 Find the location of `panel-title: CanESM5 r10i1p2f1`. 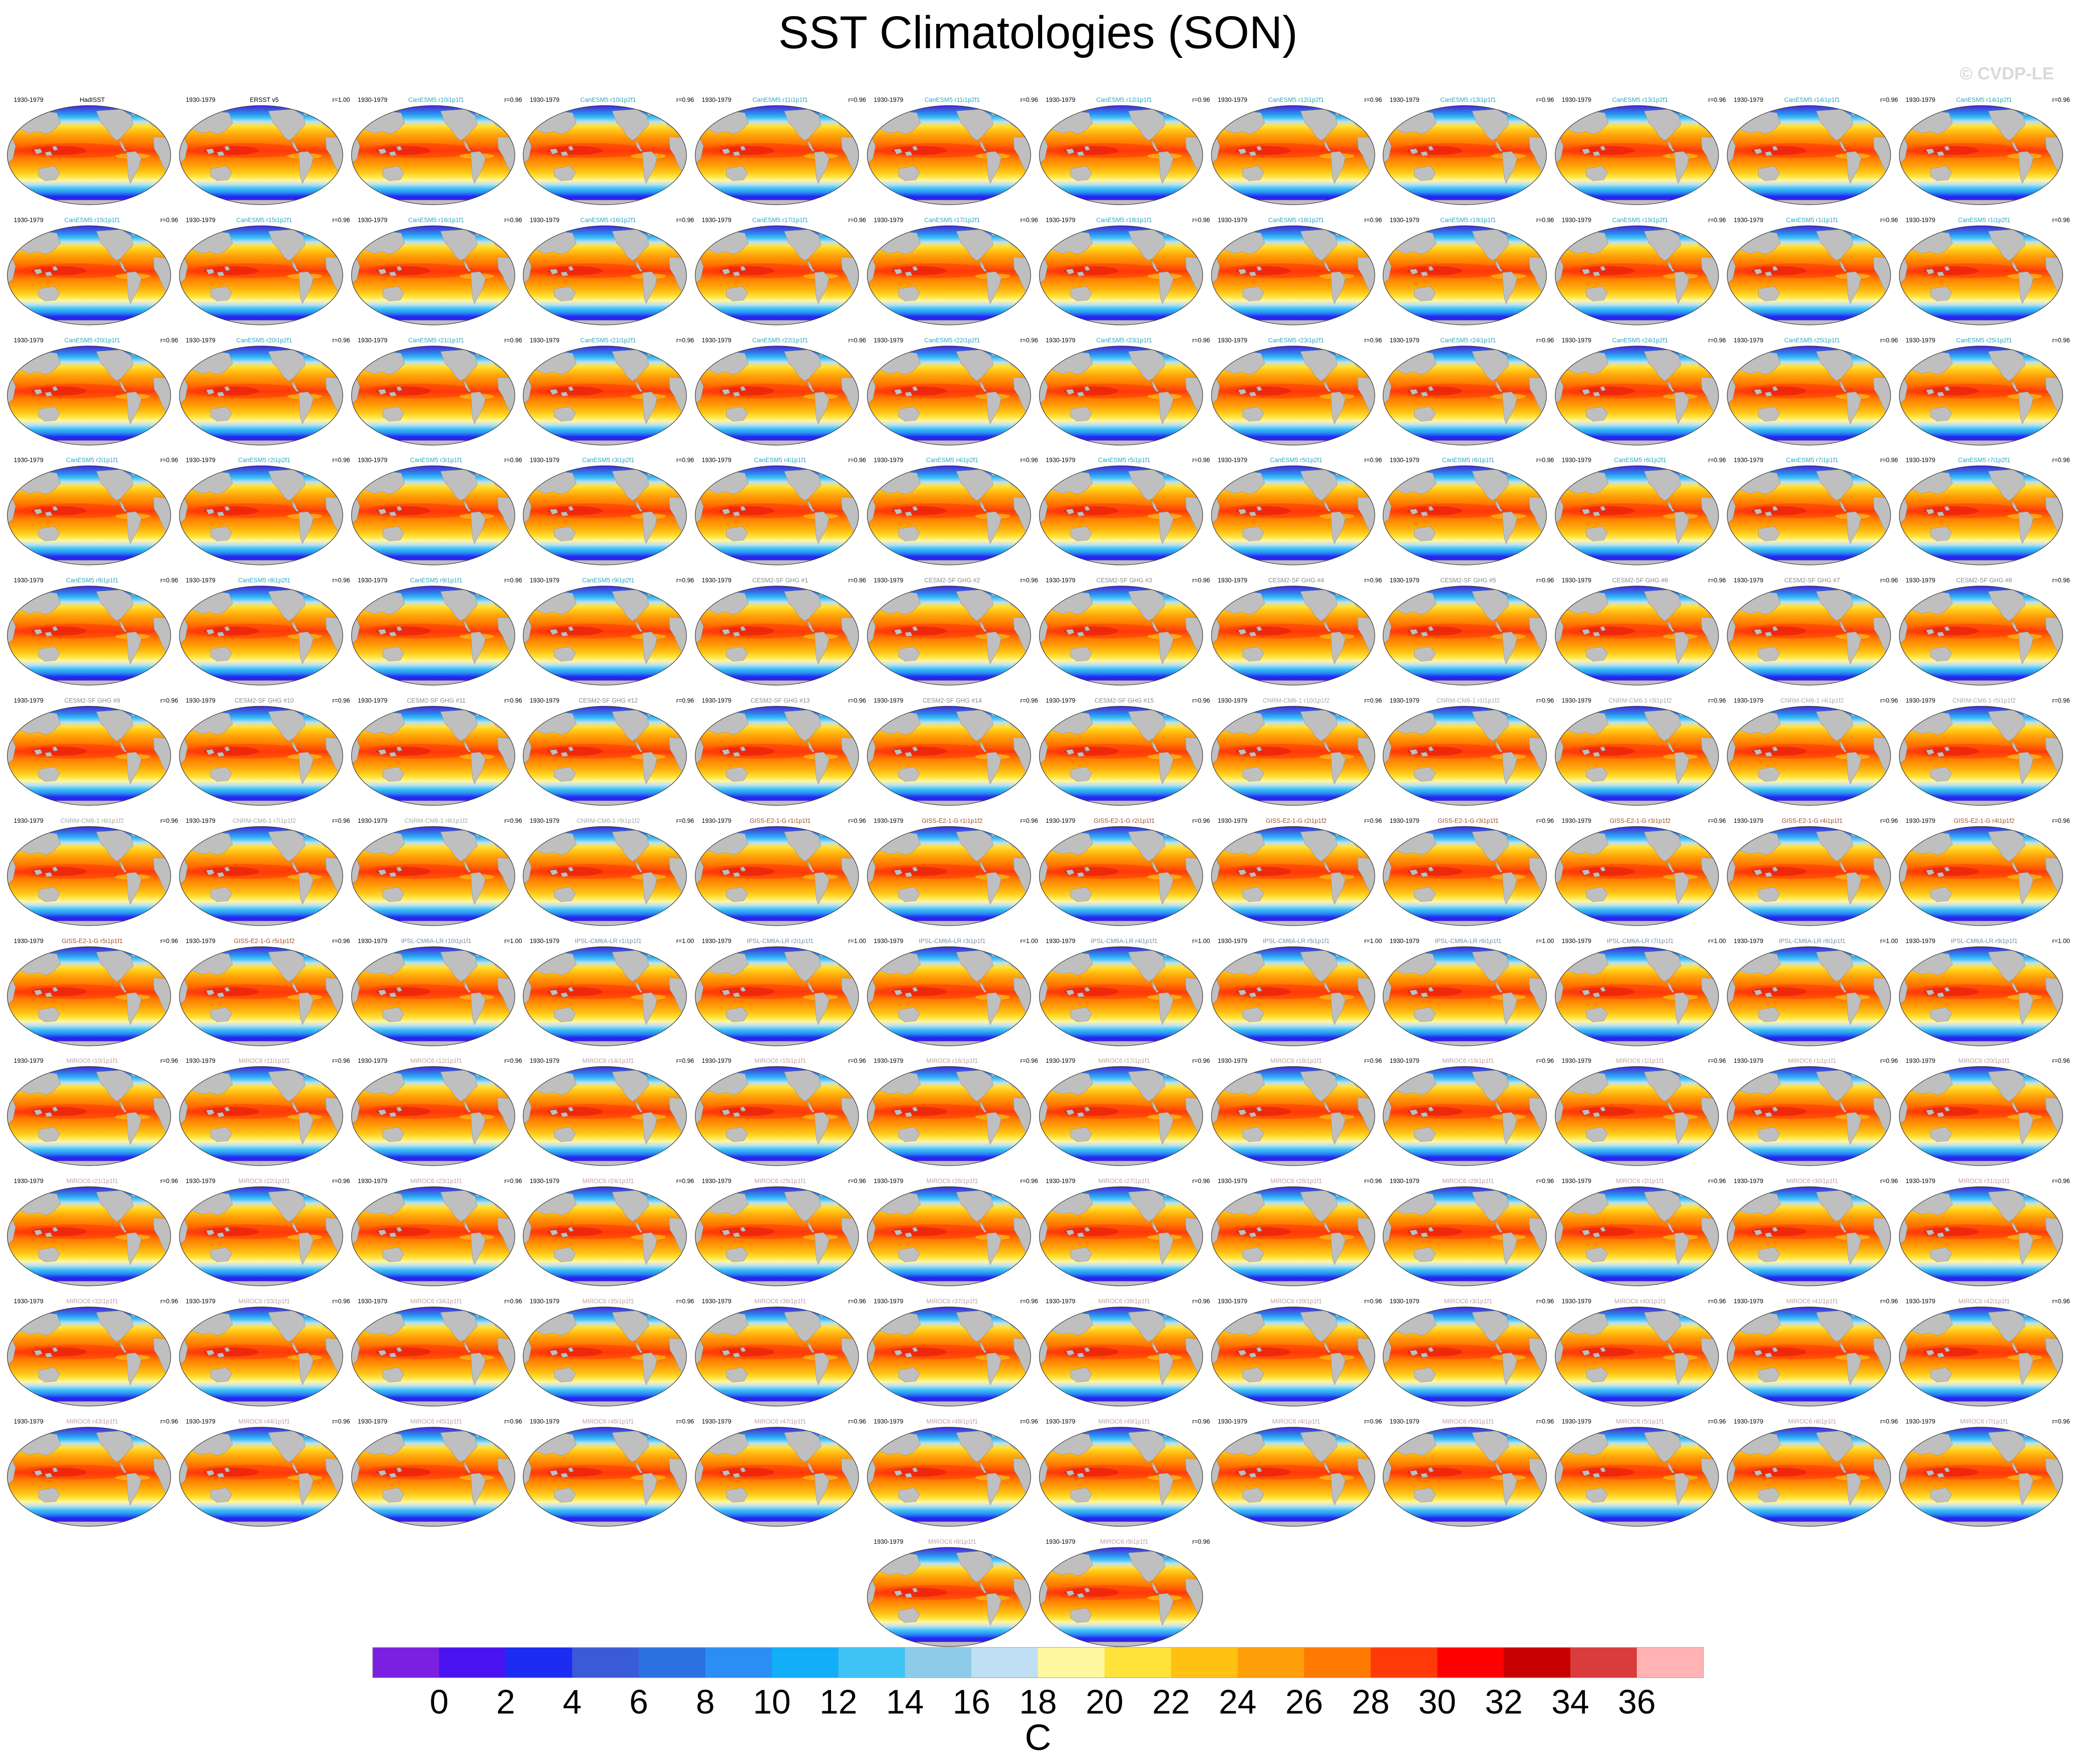

panel-title: CanESM5 r10i1p2f1 is located at coordinates (608, 99).